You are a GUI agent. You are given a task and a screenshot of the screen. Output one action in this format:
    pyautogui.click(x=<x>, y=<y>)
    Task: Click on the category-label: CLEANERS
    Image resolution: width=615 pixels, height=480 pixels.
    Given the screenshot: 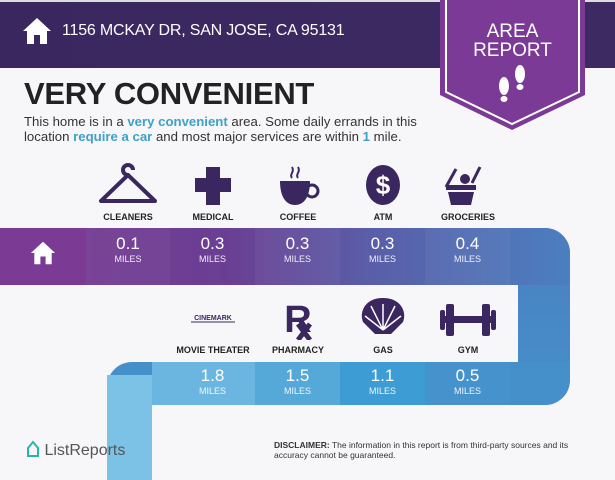 What is the action you would take?
    pyautogui.click(x=128, y=217)
    